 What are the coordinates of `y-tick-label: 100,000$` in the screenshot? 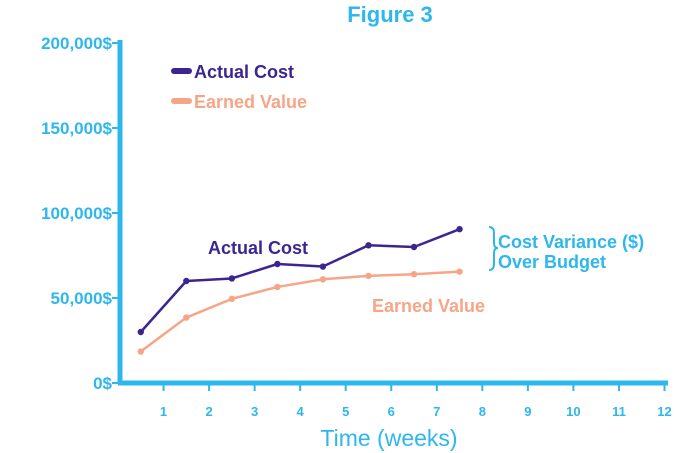 It's located at (76, 213).